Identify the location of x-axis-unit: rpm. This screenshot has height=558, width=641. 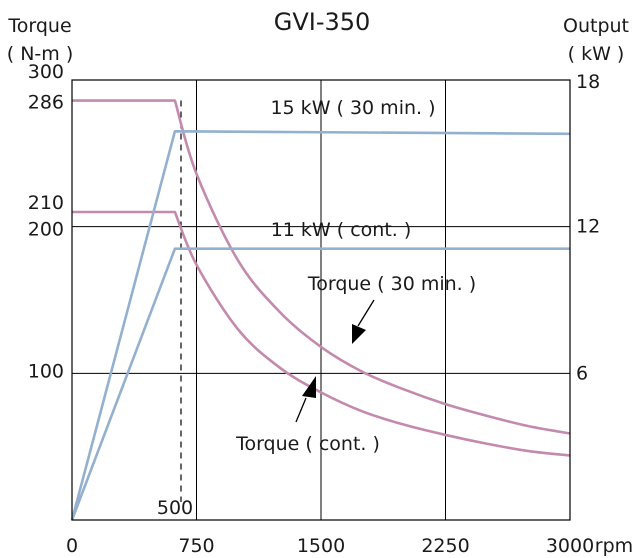
(614, 546).